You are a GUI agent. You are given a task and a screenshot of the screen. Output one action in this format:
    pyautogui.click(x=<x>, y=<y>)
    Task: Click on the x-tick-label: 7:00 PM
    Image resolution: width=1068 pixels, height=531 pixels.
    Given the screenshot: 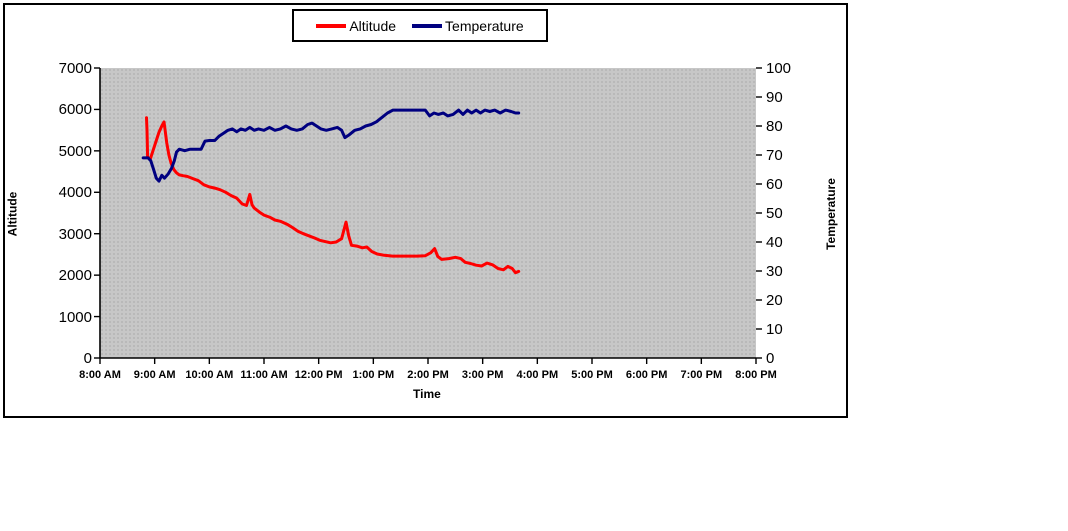 What is the action you would take?
    pyautogui.click(x=701, y=375)
    